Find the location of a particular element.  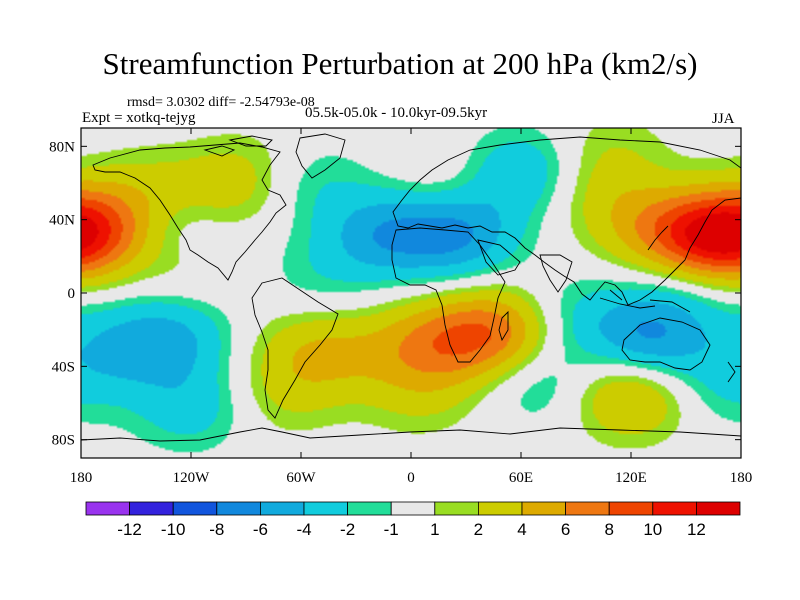

coast-indonesia is located at coordinates (645, 301).